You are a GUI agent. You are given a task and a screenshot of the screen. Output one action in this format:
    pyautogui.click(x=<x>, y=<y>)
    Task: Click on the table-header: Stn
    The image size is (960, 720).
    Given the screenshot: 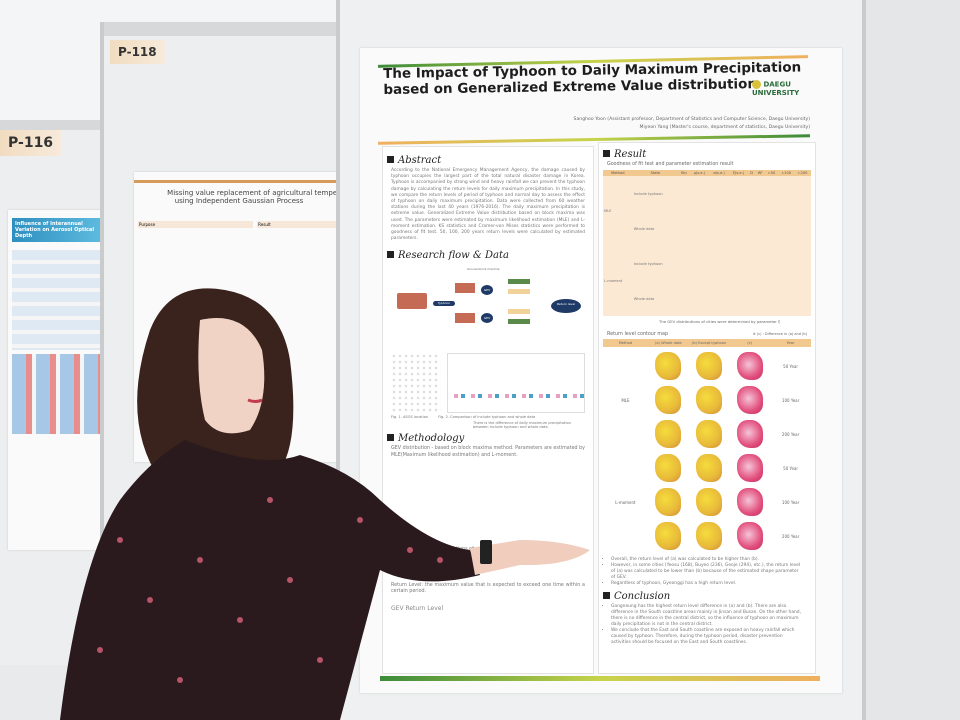 What is the action you would take?
    pyautogui.click(x=683, y=173)
    